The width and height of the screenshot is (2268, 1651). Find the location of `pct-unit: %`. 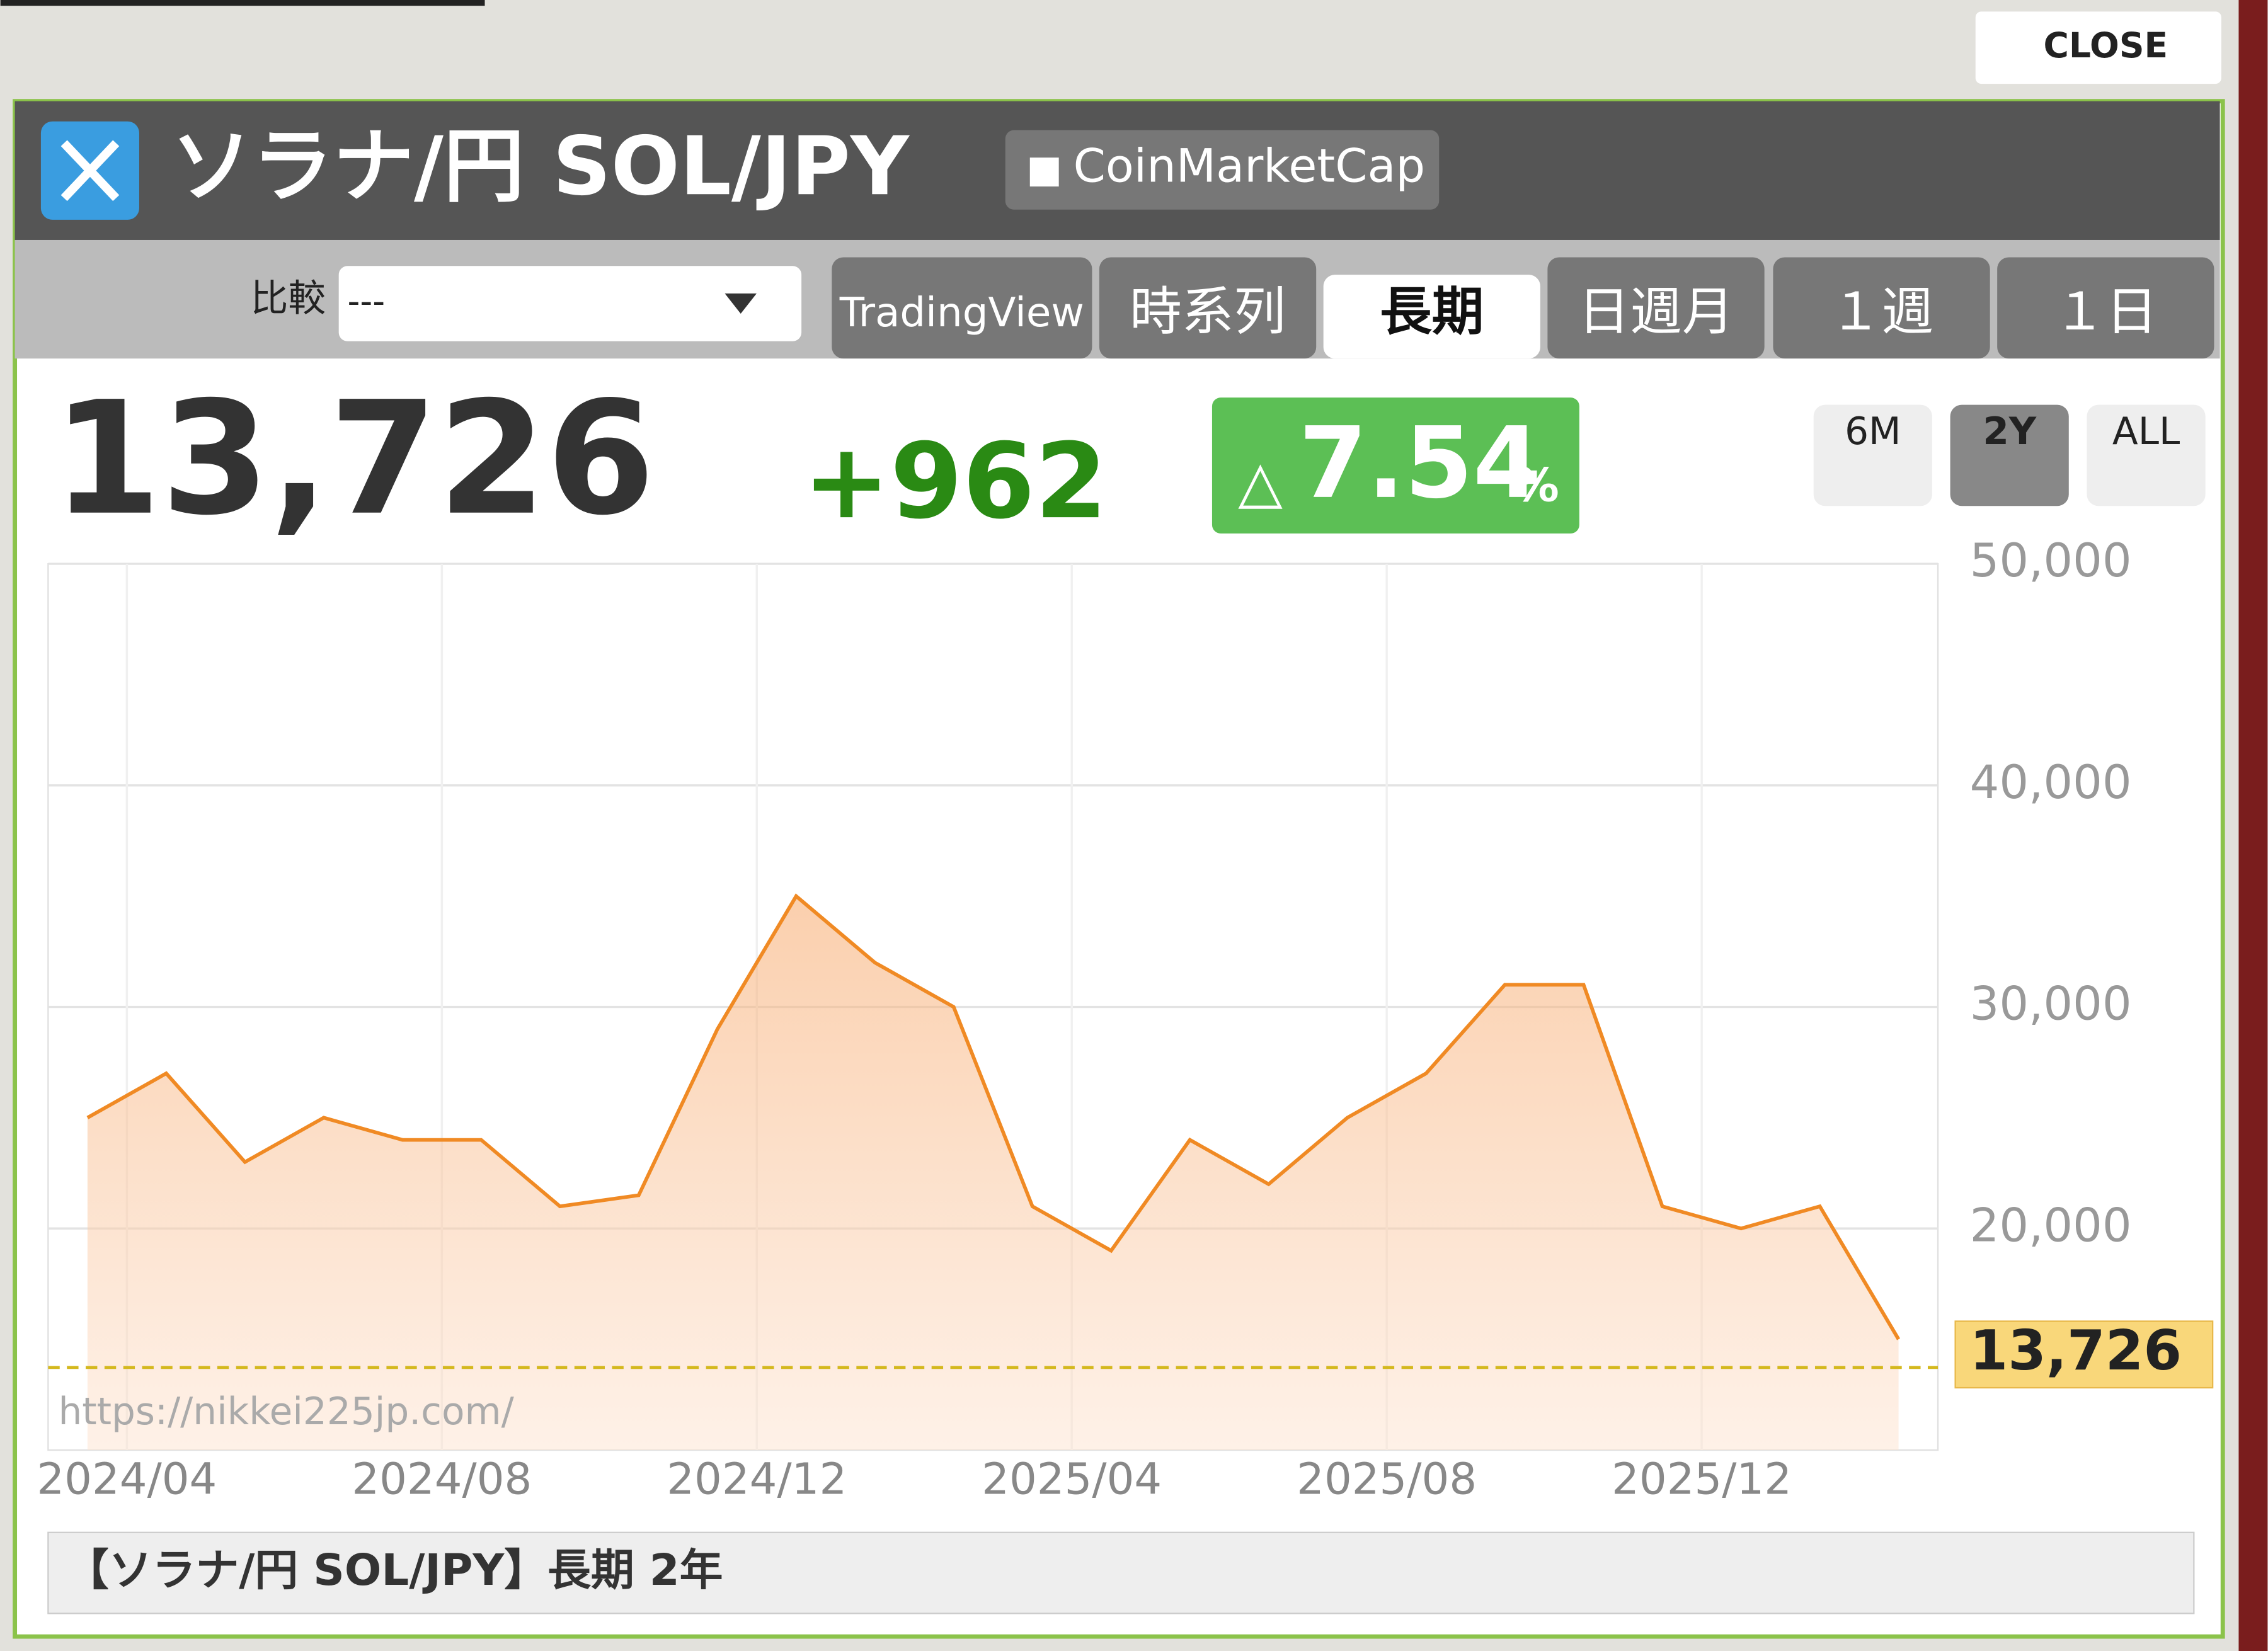

pct-unit: % is located at coordinates (1536, 486).